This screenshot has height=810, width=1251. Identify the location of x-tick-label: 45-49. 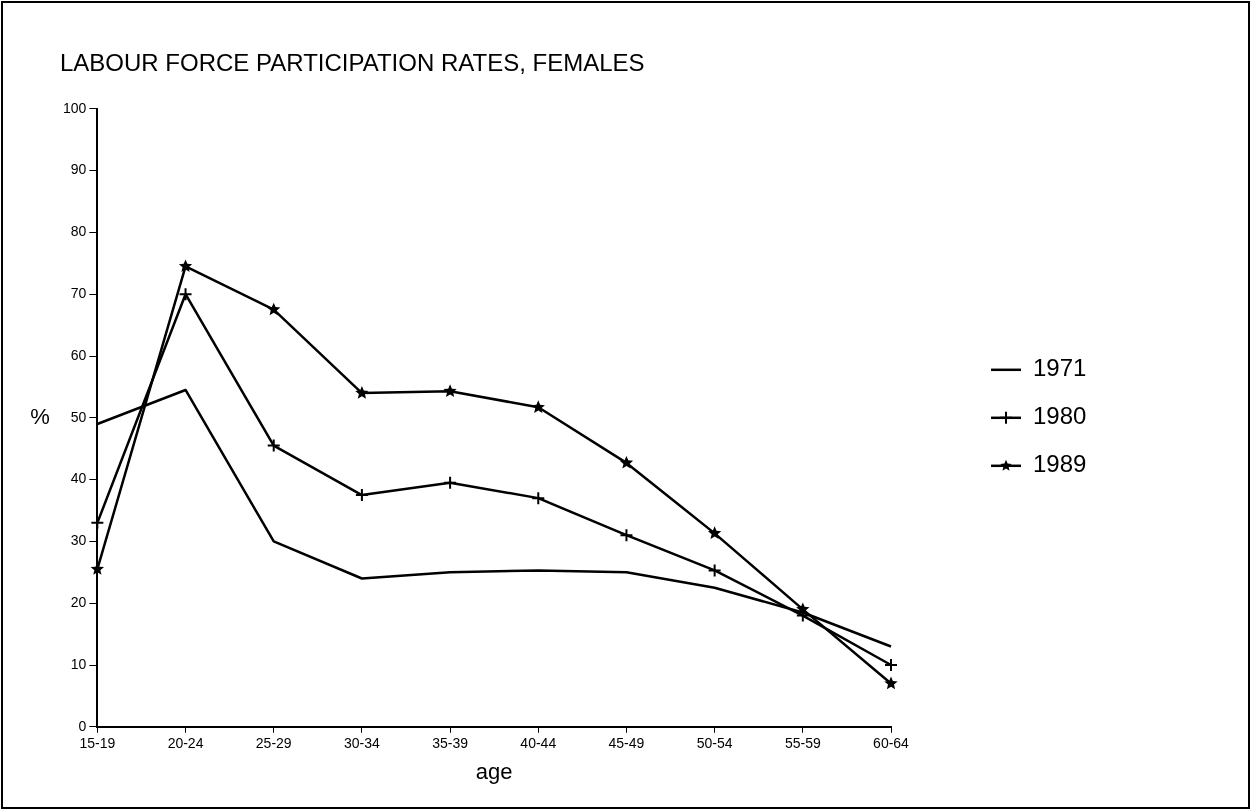
(626, 743).